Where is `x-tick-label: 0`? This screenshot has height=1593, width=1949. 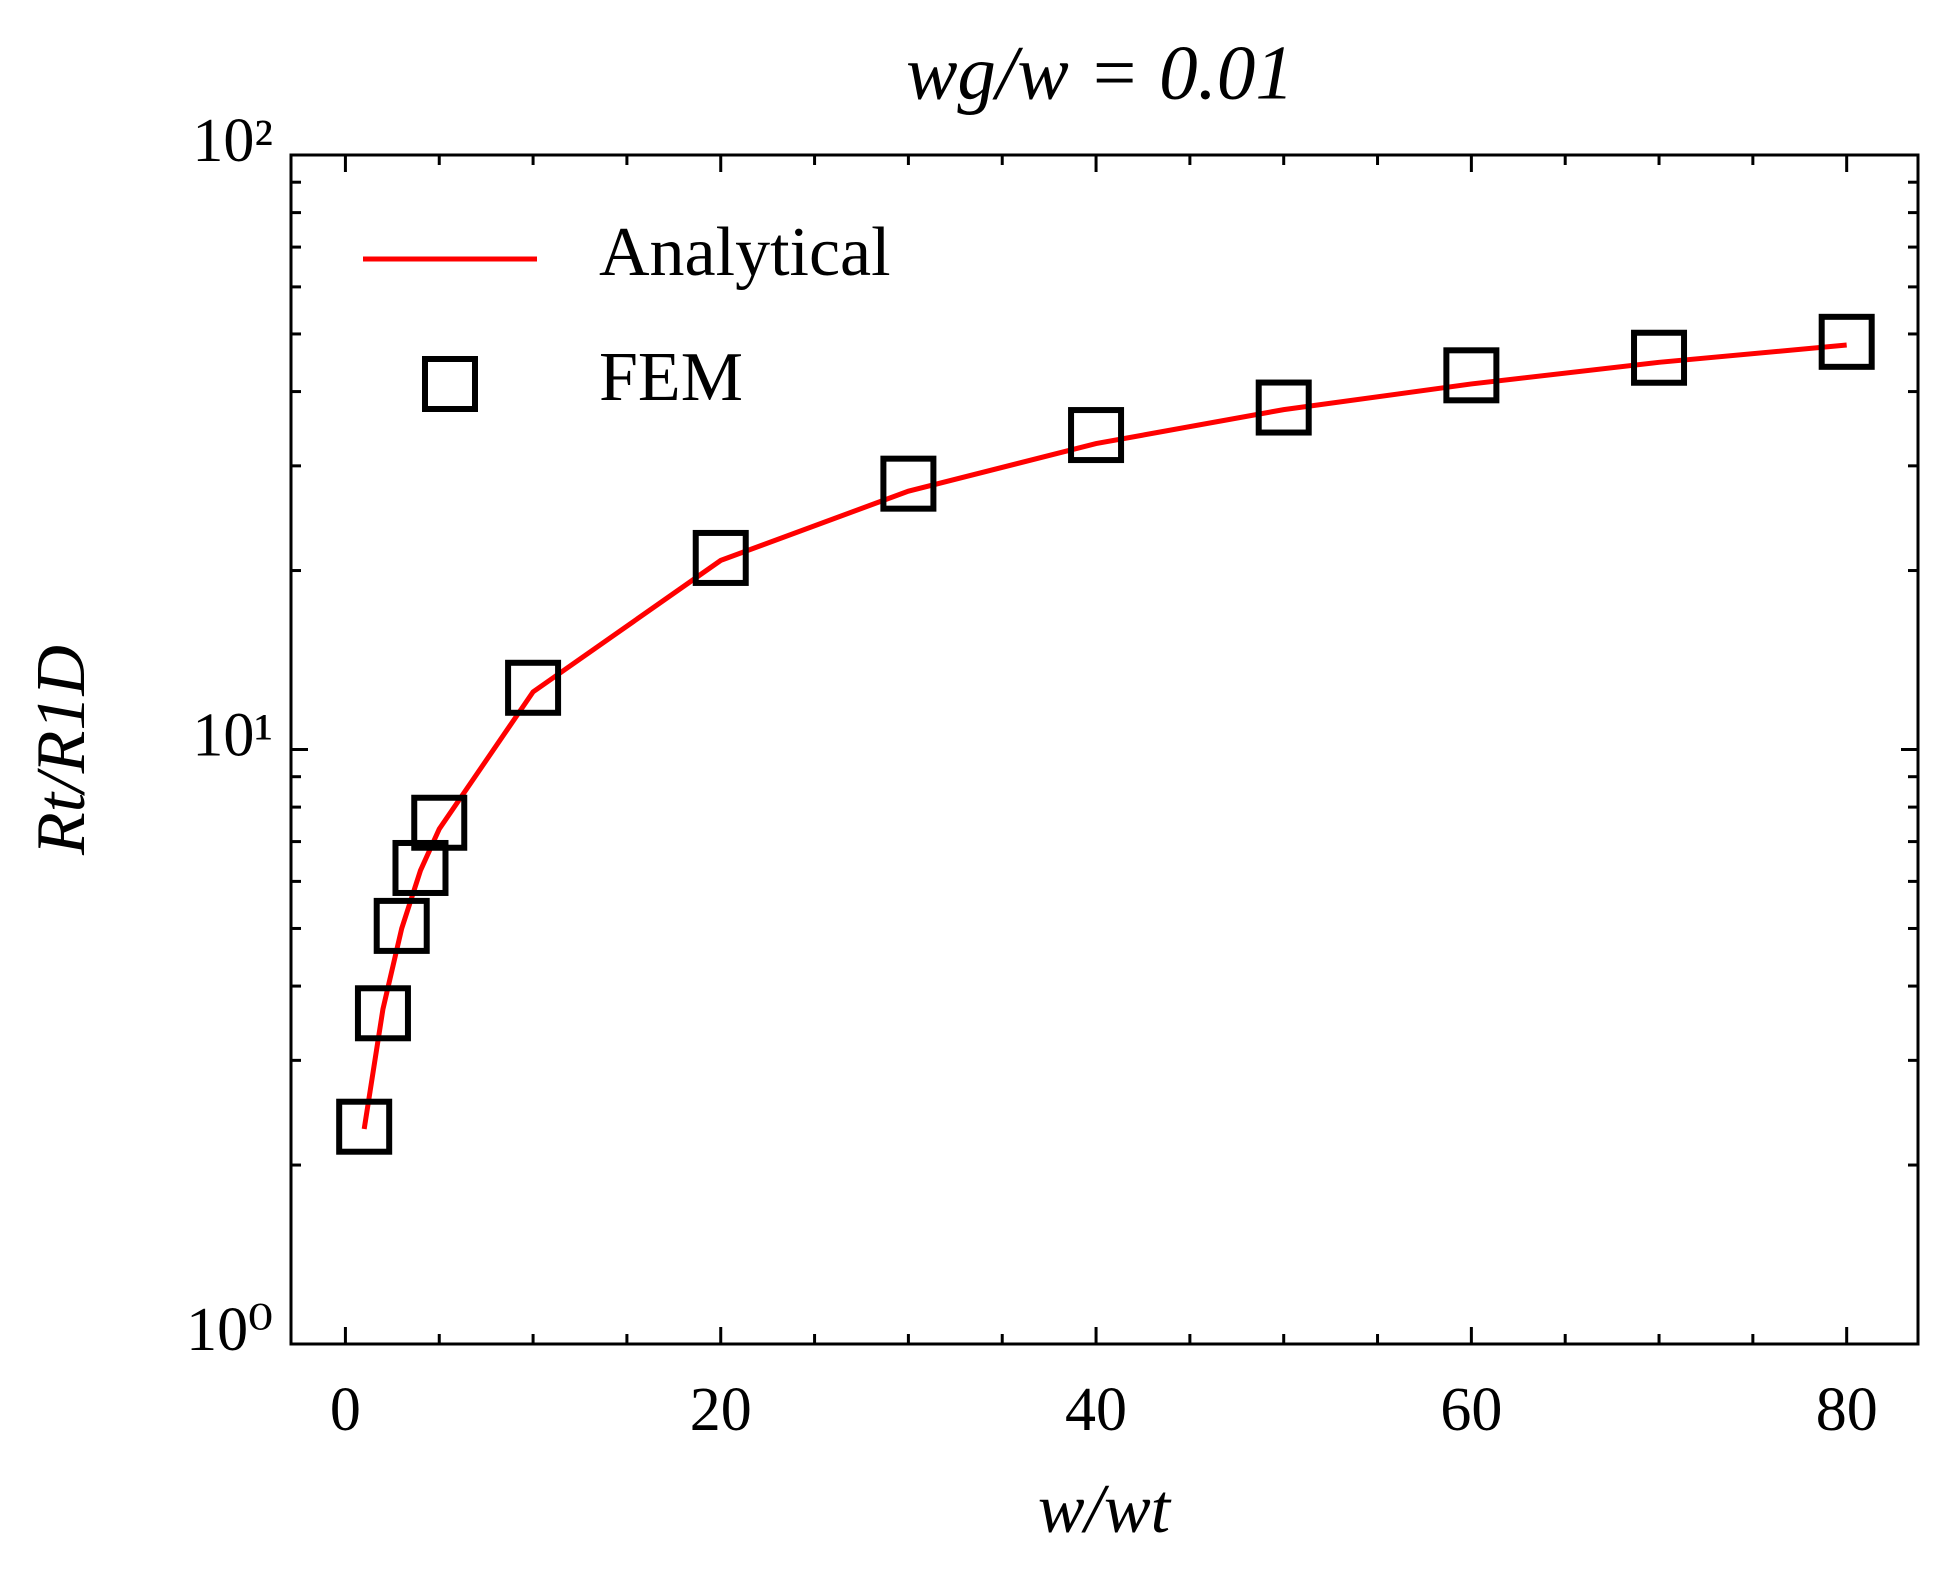
x-tick-label: 0 is located at coordinates (345, 1410).